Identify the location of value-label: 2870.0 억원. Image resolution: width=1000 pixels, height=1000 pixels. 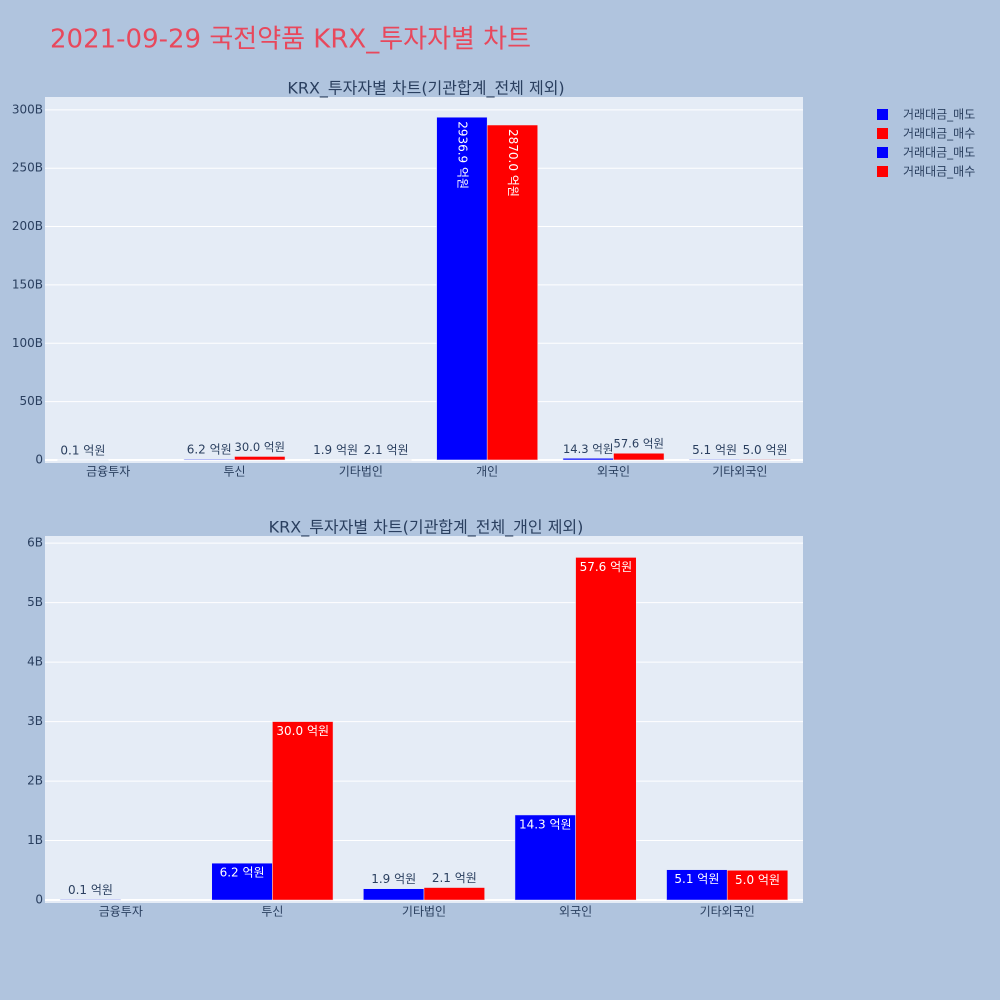
(513, 163).